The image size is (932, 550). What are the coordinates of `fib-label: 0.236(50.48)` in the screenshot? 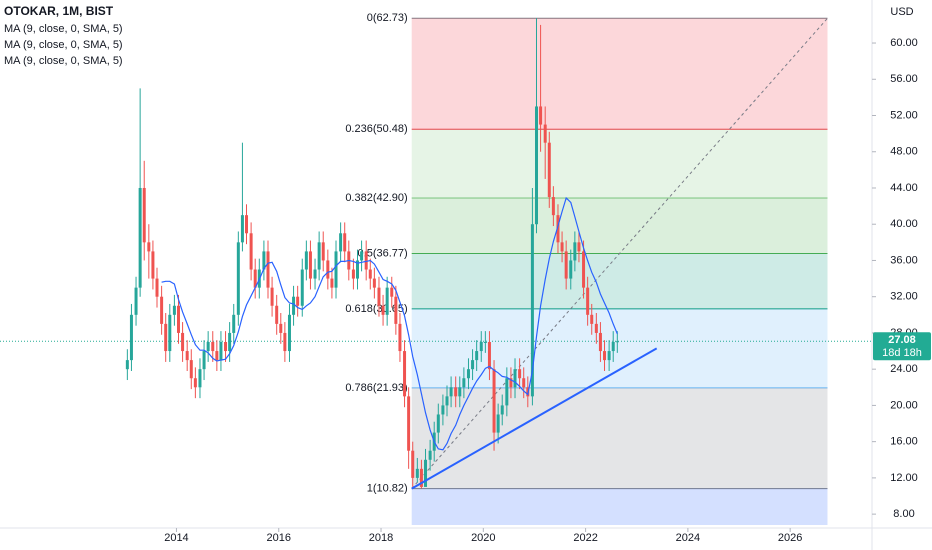 It's located at (376, 129).